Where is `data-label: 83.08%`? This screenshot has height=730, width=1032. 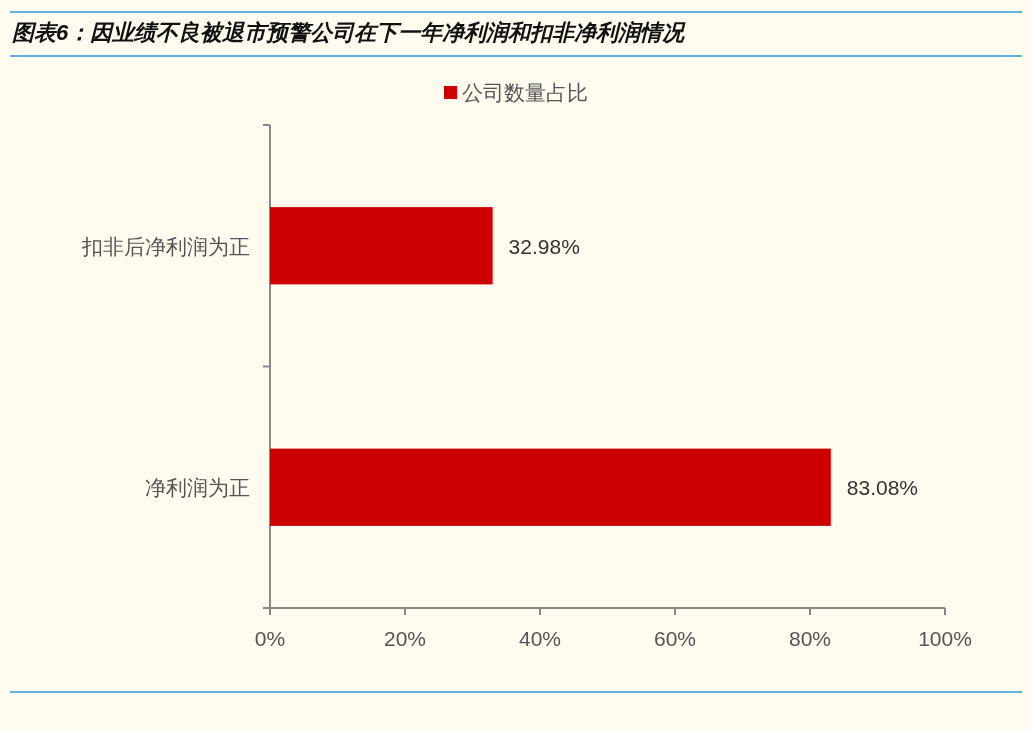 data-label: 83.08% is located at coordinates (882, 488).